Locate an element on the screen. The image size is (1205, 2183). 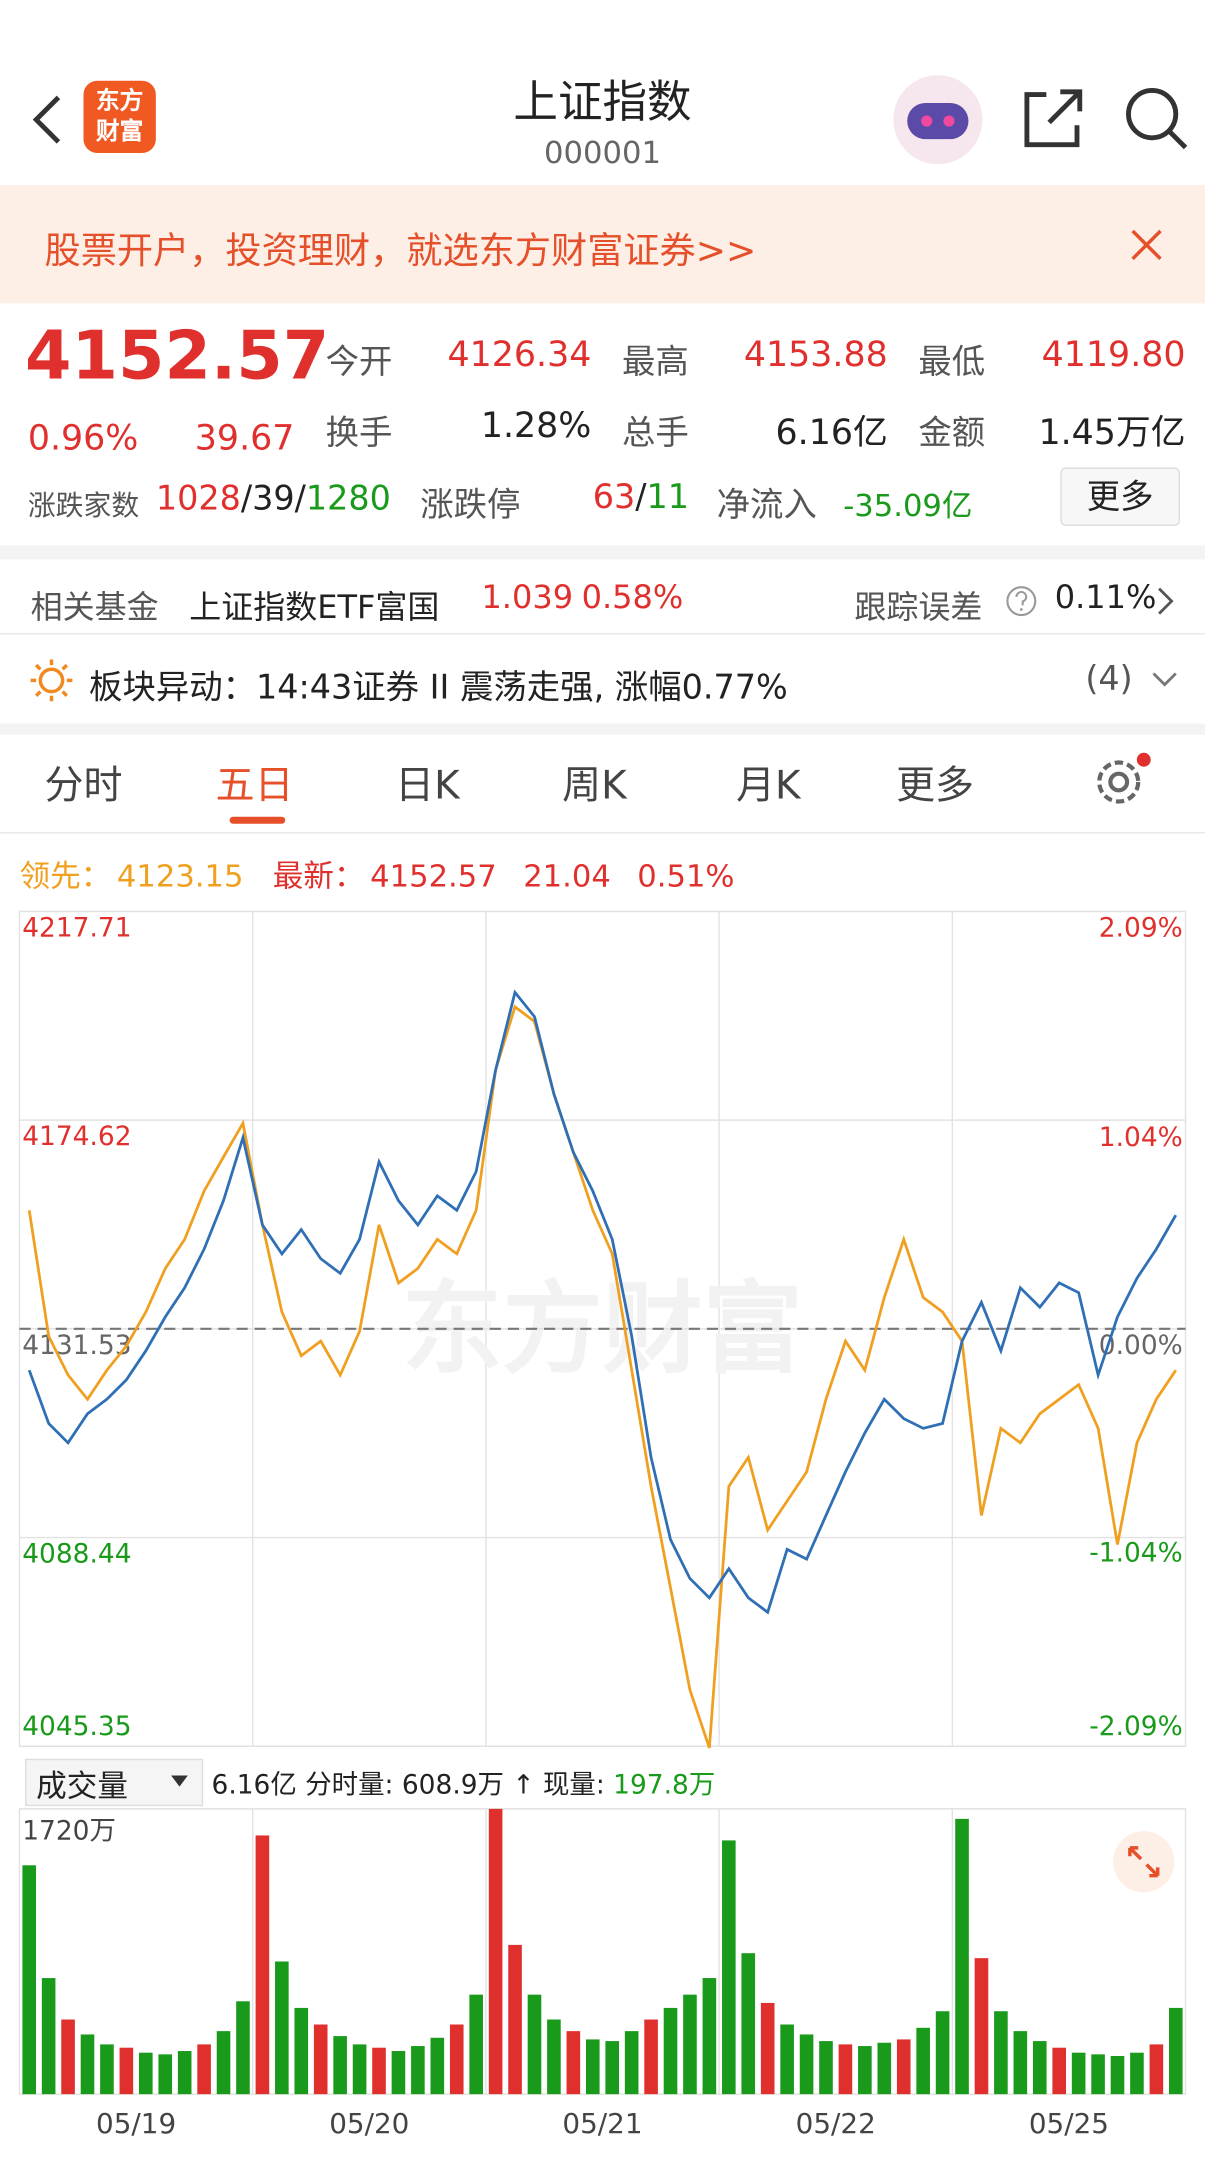
field-label: 最低 is located at coordinates (952, 362).